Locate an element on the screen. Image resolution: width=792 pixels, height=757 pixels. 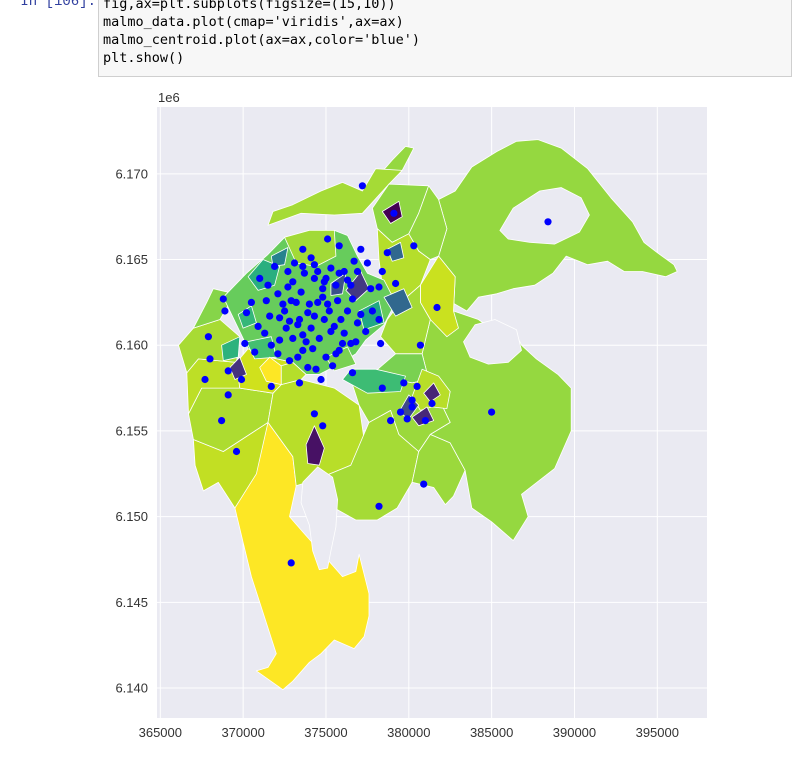
x-tick-label: 365000 is located at coordinates (160, 732).